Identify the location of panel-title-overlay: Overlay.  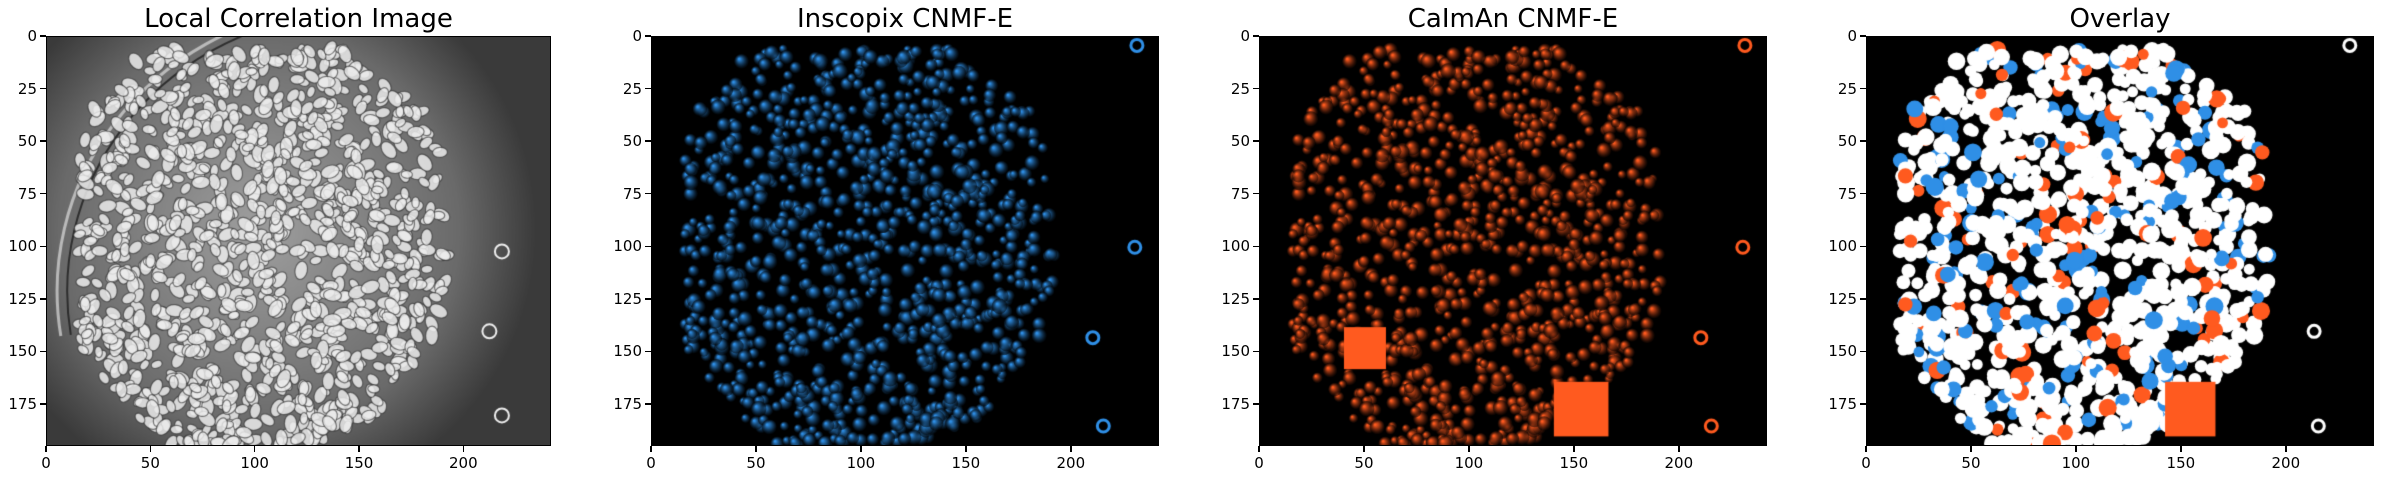
(2120, 19).